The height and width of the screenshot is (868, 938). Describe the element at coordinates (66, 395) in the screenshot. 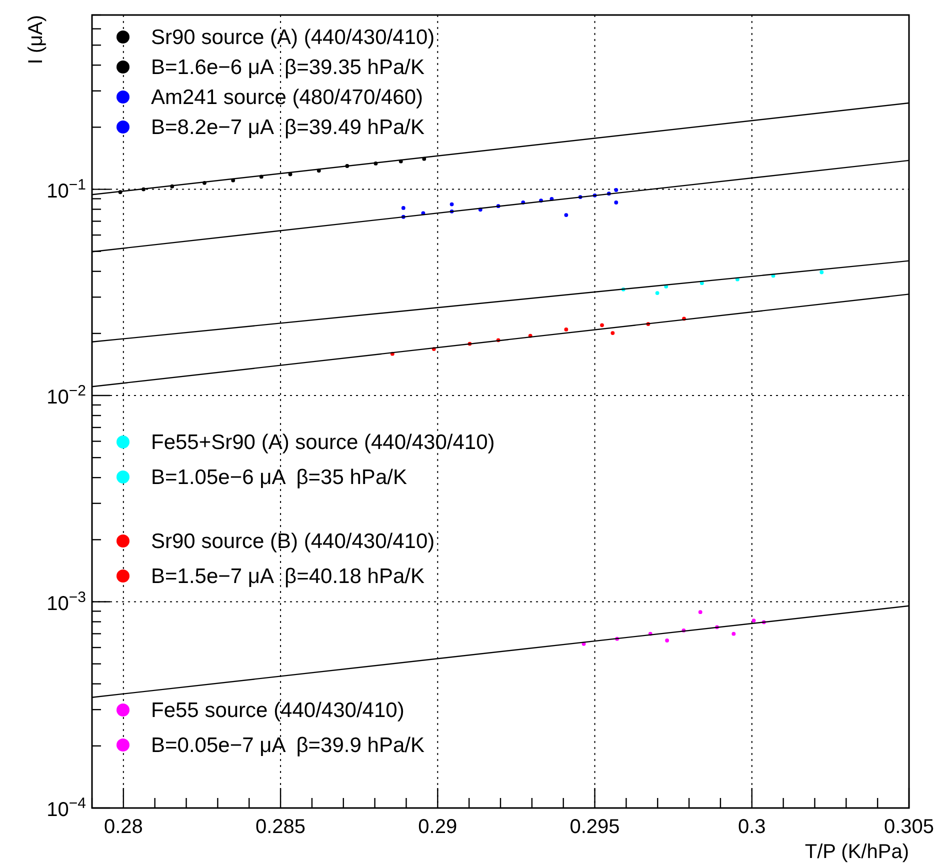

I see `y-tick-label: 10$^{−2}$` at that location.